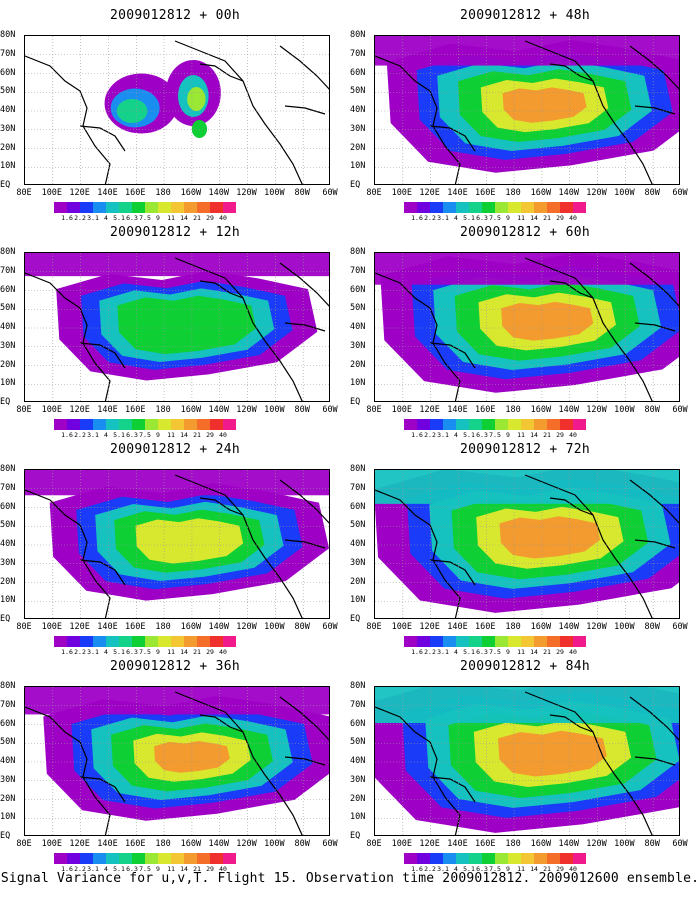 The image size is (700, 900). I want to click on variance-contour, so click(132, 111).